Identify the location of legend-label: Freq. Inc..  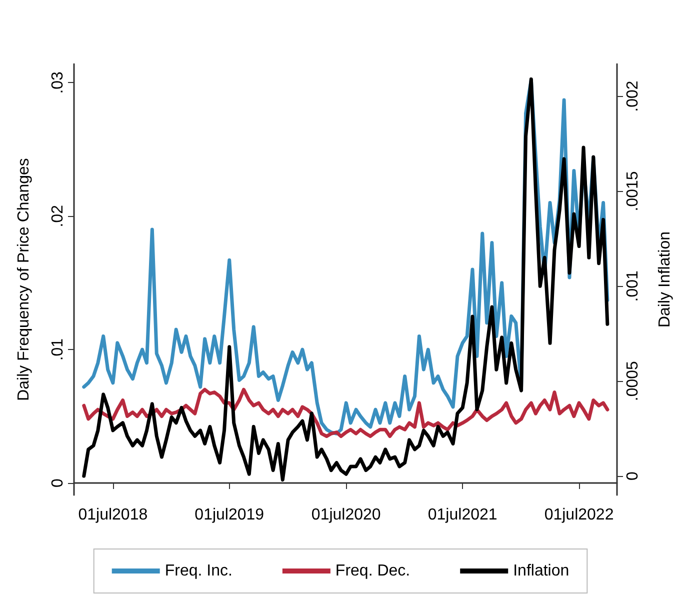
(198, 571).